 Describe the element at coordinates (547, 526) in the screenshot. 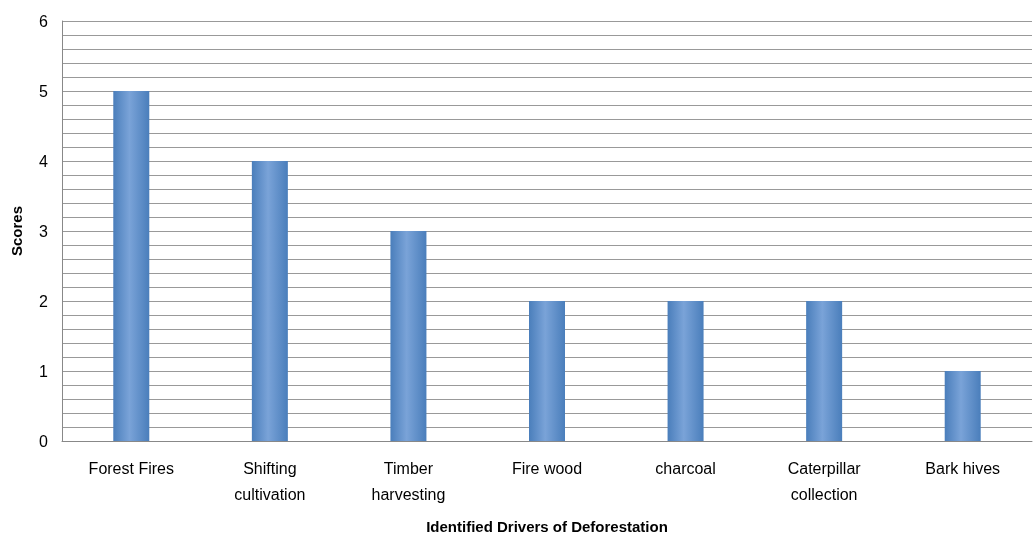

I see `x-axis-title: Identified Drivers of Deforestation` at that location.